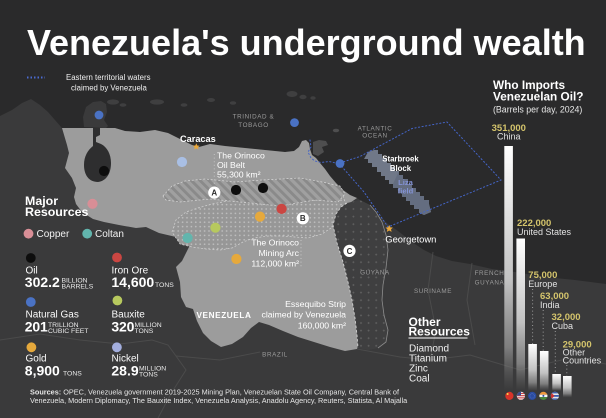 This screenshot has height=418, width=606. What do you see at coordinates (315, 304) in the screenshot?
I see `svg-text: Essequibo Strip` at bounding box center [315, 304].